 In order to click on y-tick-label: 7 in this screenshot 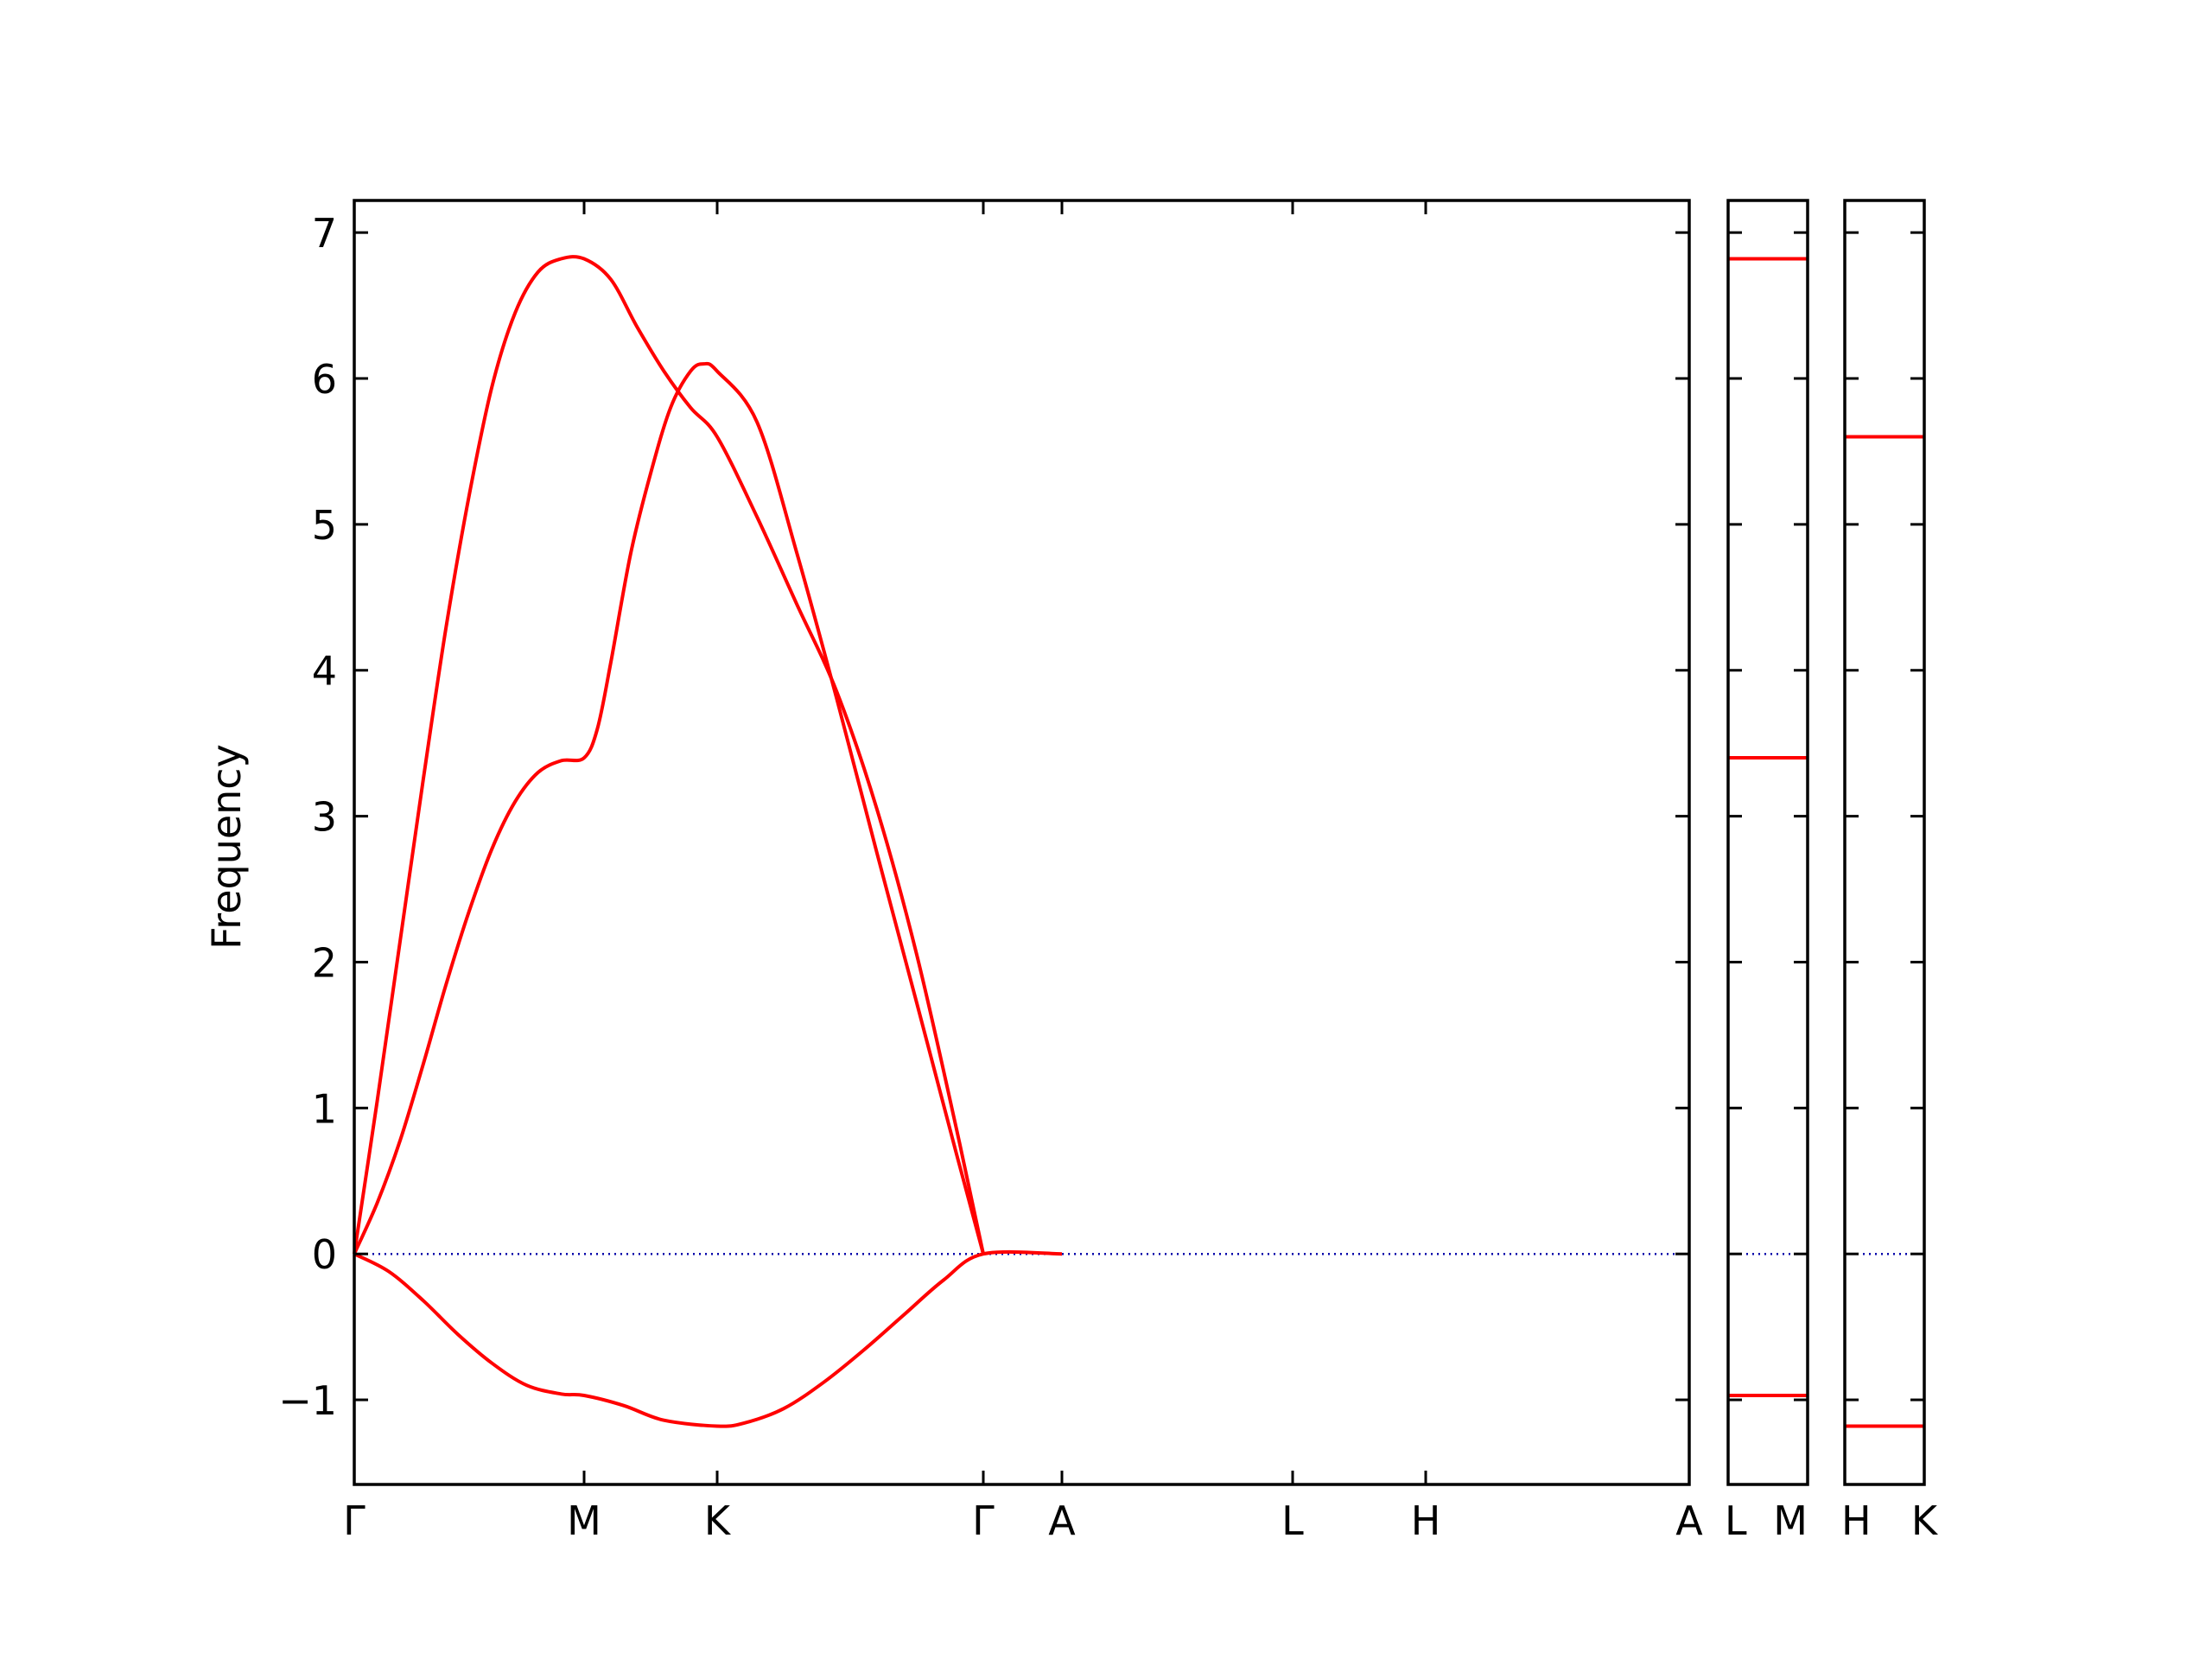, I will do `click(324, 233)`.